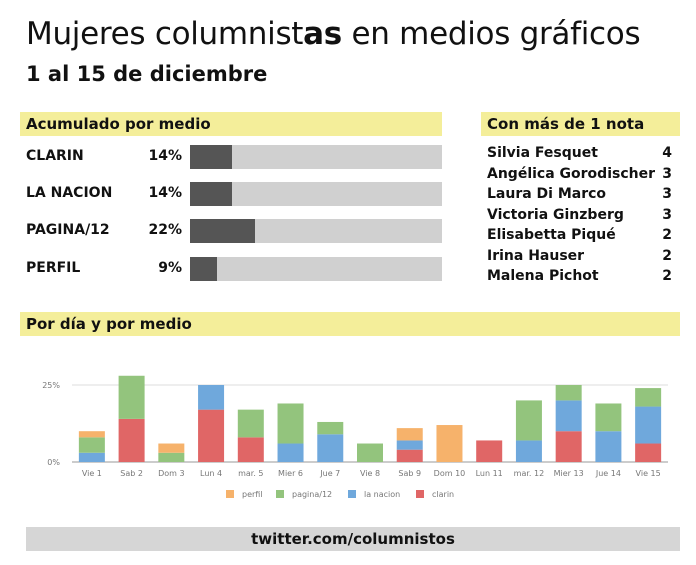 The height and width of the screenshot is (565, 696). I want to click on x-tick-label: Mier 6, so click(290, 473).